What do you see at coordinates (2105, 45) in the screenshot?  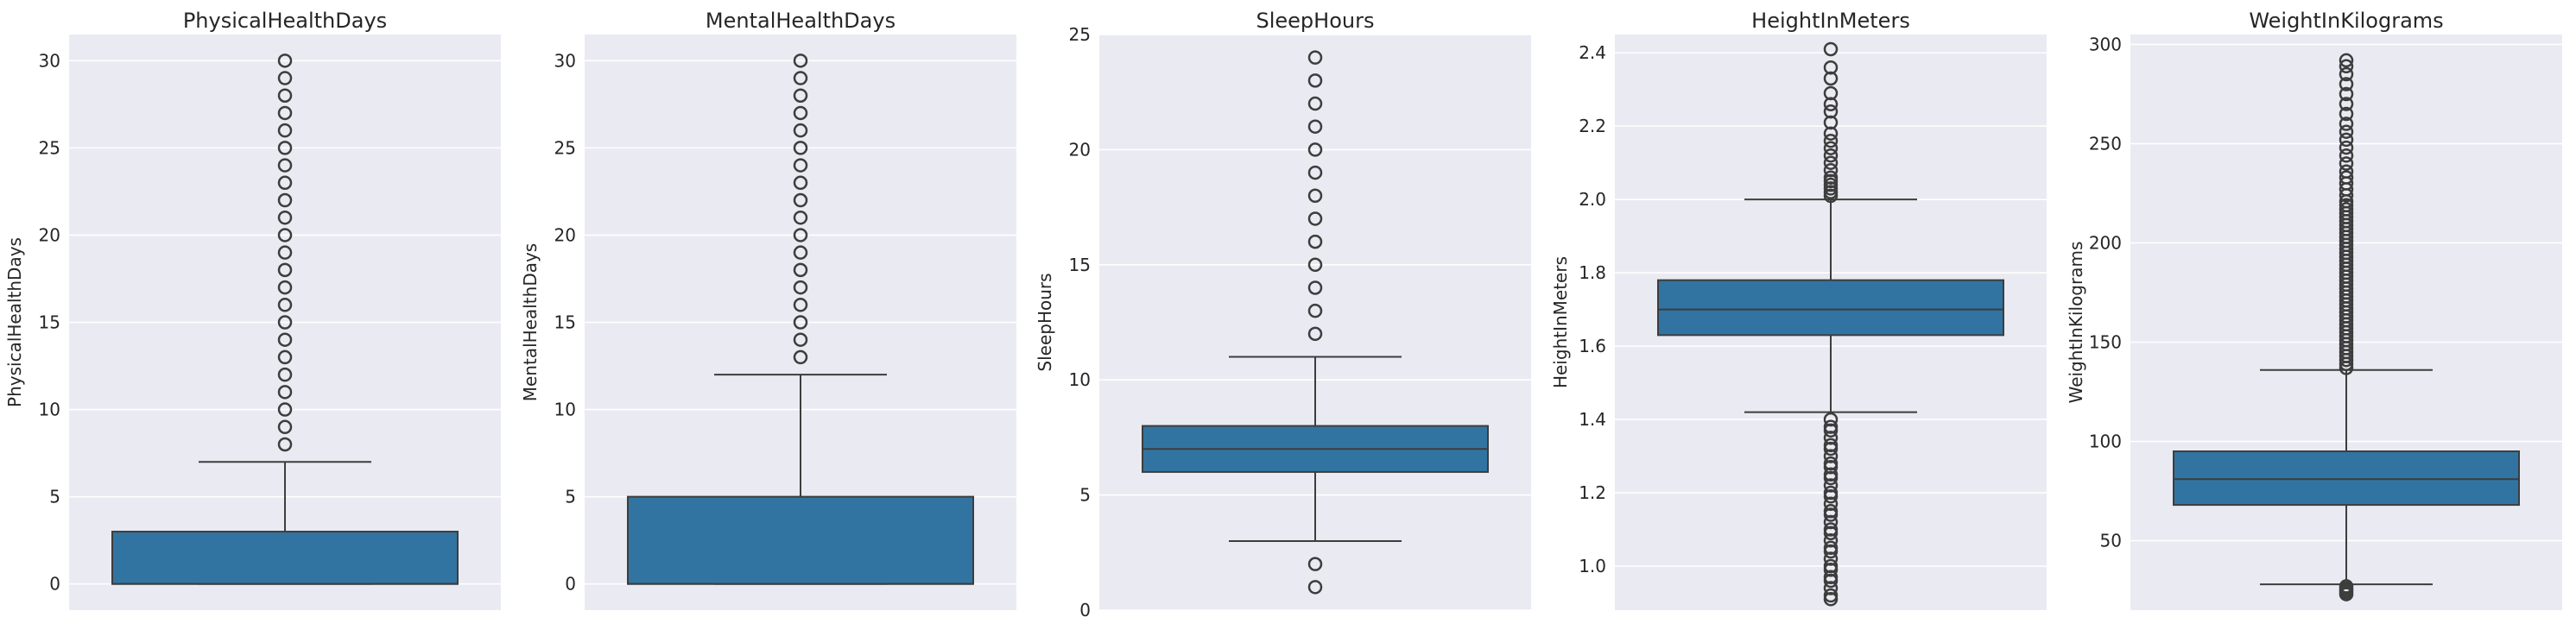 I see `y-tick-label: 300` at bounding box center [2105, 45].